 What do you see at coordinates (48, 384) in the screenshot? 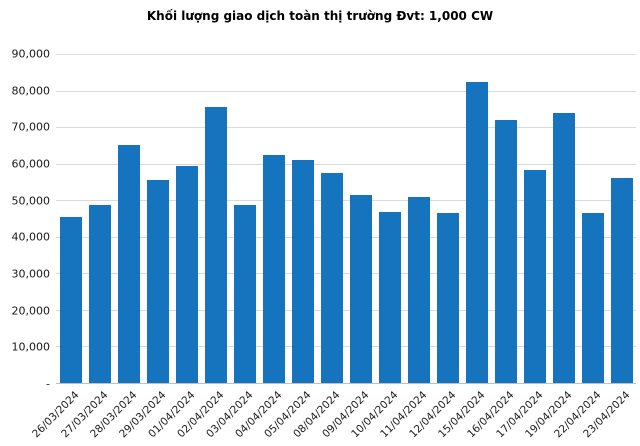
I see `y-tick-label: -` at bounding box center [48, 384].